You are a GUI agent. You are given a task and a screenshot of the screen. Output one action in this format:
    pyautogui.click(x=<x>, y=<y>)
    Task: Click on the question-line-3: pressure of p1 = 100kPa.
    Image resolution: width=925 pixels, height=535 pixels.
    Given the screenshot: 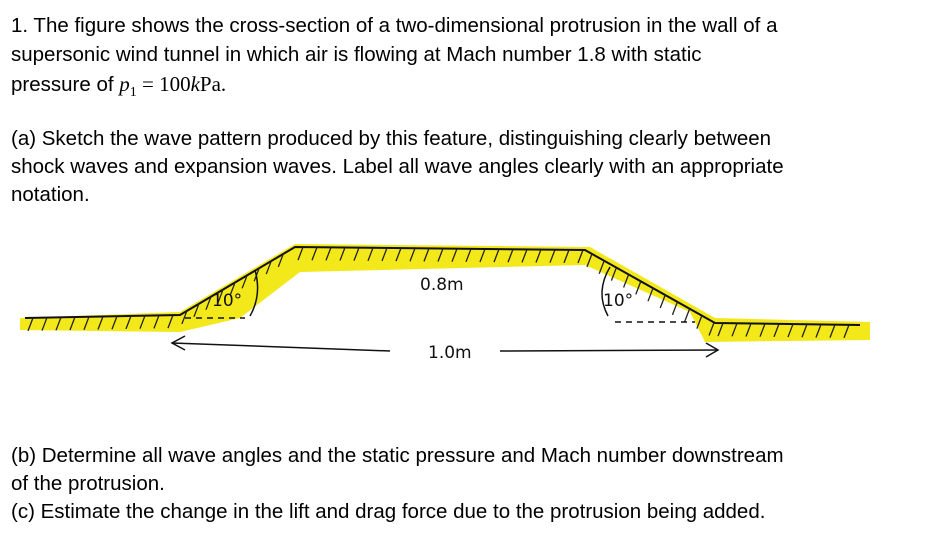 What is the action you would take?
    pyautogui.click(x=118, y=88)
    